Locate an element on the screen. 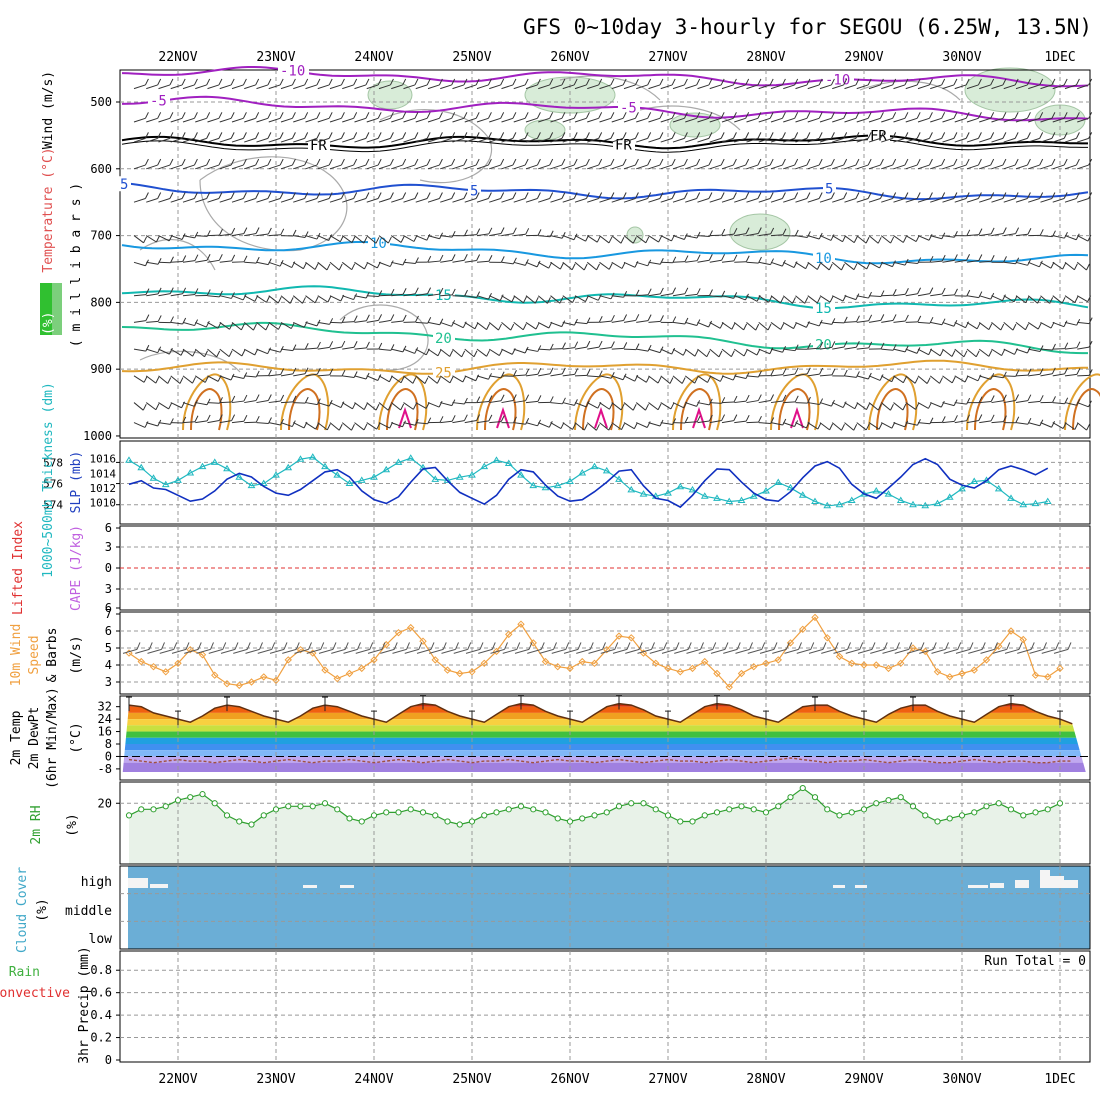 Image resolution: width=1100 pixels, height=1100 pixels. precip-tick-label: 0.2 is located at coordinates (101, 1038).